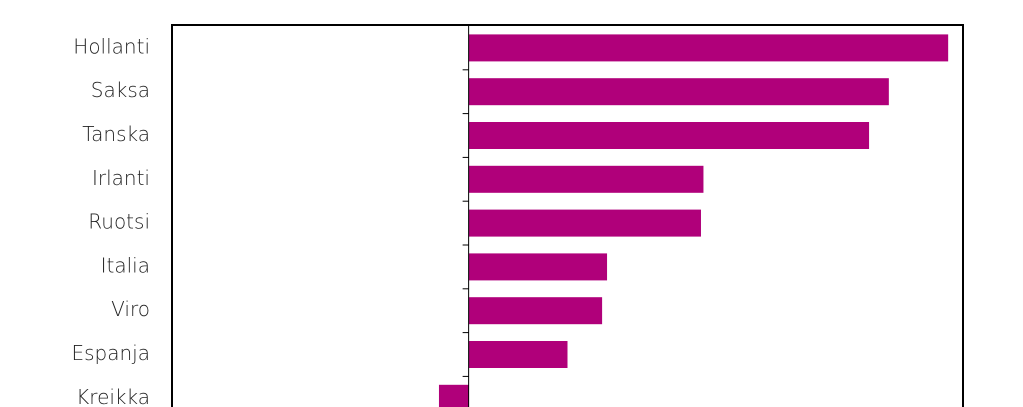 This screenshot has height=407, width=1023. What do you see at coordinates (111, 353) in the screenshot?
I see `y-tick-label: Espanja` at bounding box center [111, 353].